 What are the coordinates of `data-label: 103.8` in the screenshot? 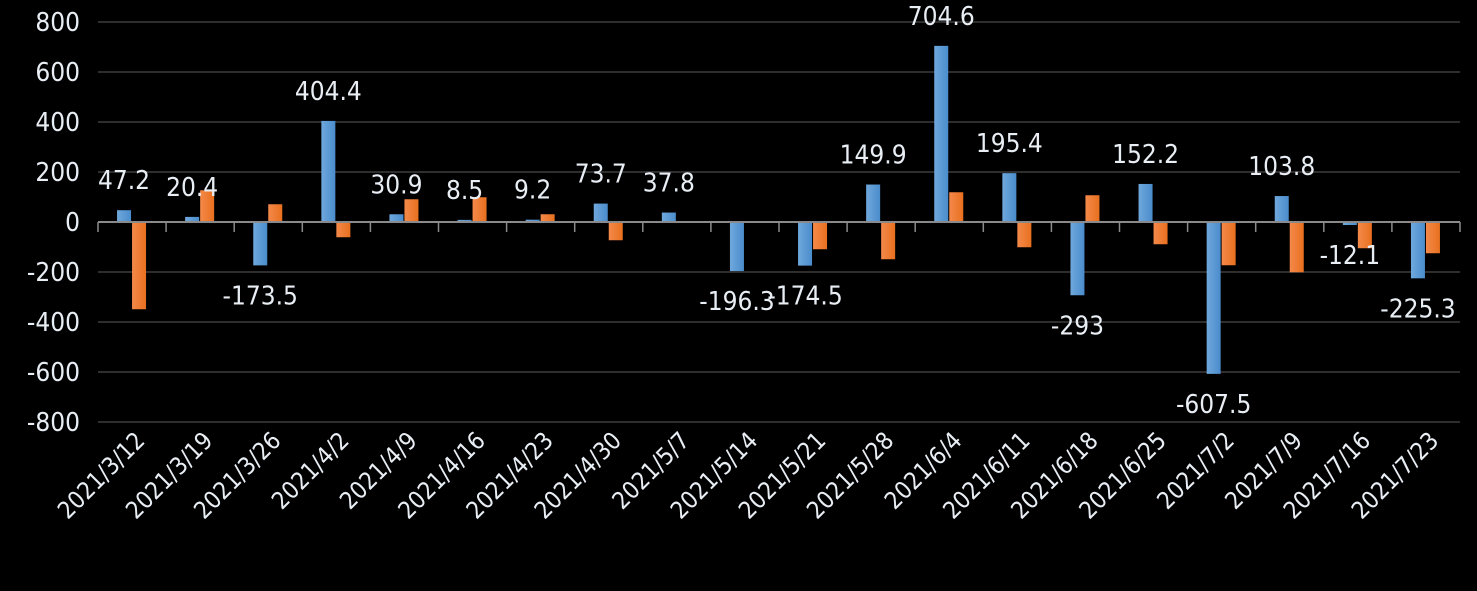 It's located at (1281, 167).